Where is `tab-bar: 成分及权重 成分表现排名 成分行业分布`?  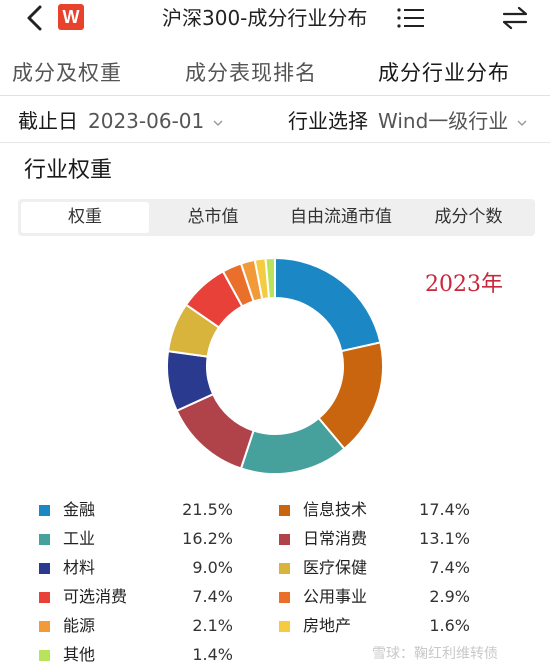 tab-bar: 成分及权重 成分表现排名 成分行业分布 is located at coordinates (275, 73).